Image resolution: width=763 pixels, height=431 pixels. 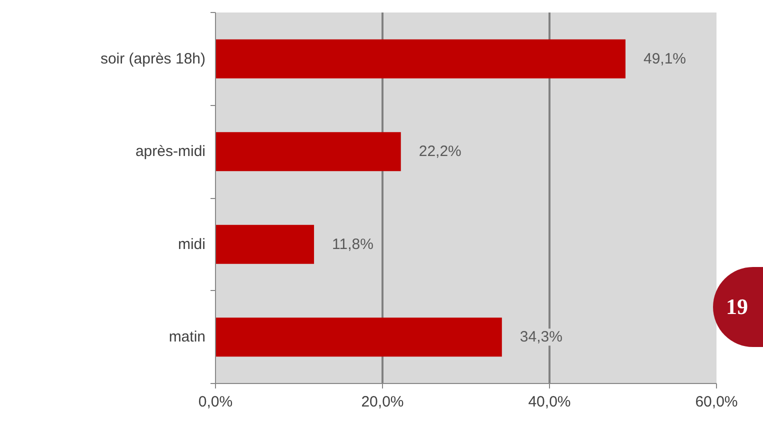 What do you see at coordinates (170, 151) in the screenshot?
I see `y-tick-label: après-midi` at bounding box center [170, 151].